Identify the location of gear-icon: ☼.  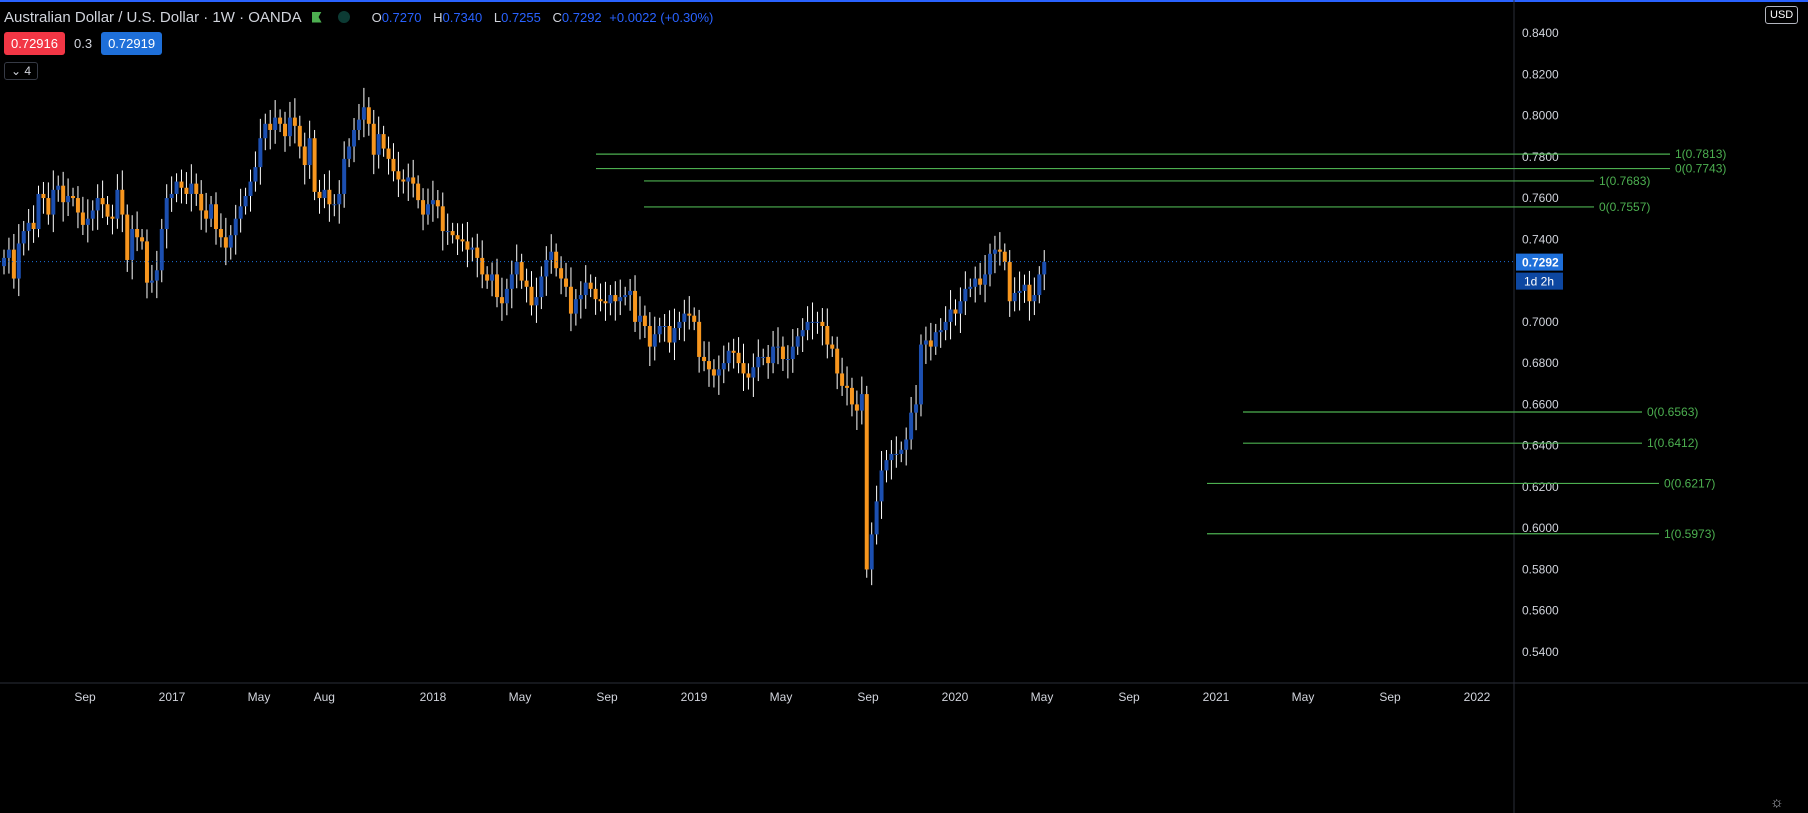
(1777, 802).